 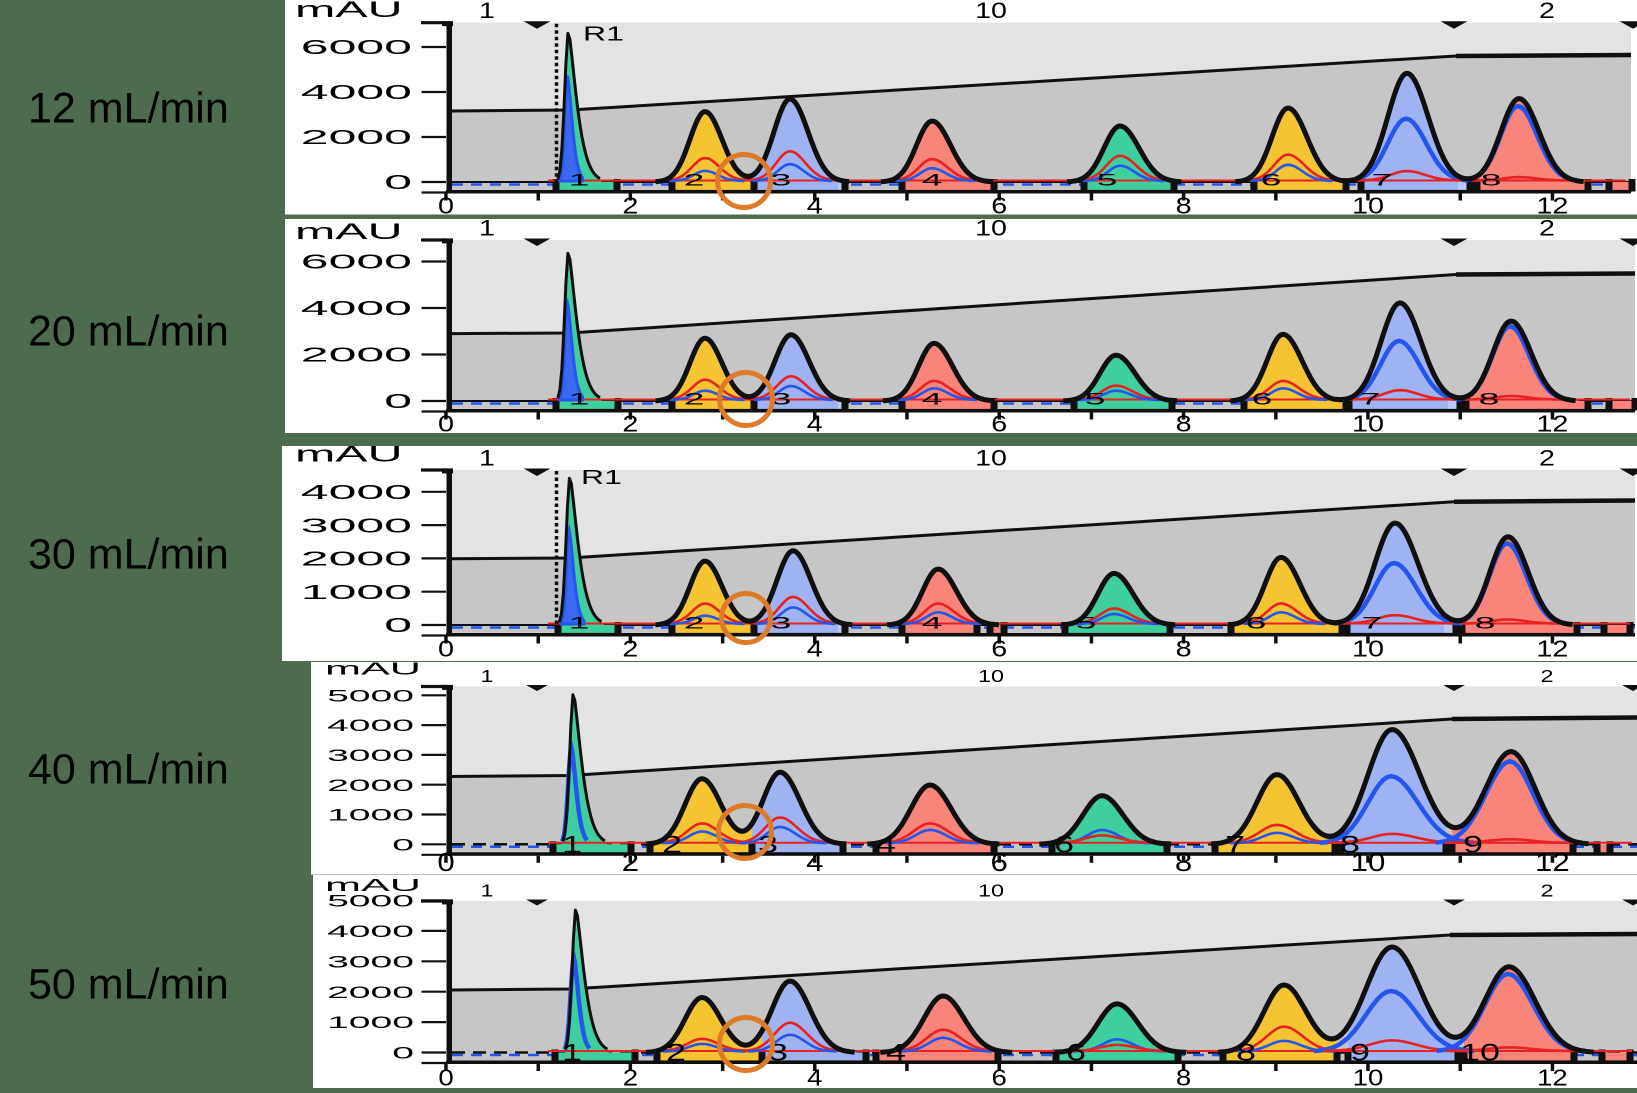 What do you see at coordinates (128, 332) in the screenshot?
I see `svg-text: 20 mL/min` at bounding box center [128, 332].